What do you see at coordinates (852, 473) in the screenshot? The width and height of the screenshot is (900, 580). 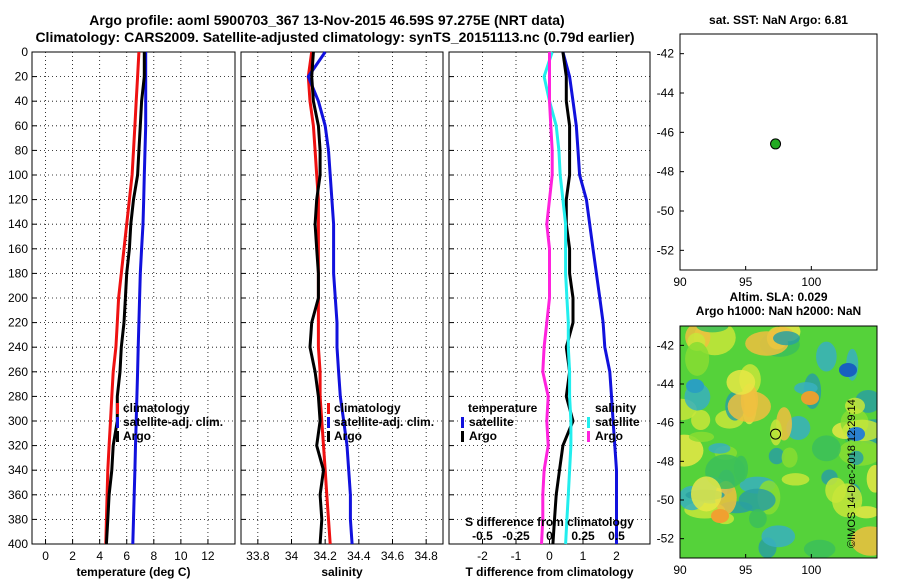 I see `imos-stamp: ©IMOS 14-Dec-2018 12:29:14` at bounding box center [852, 473].